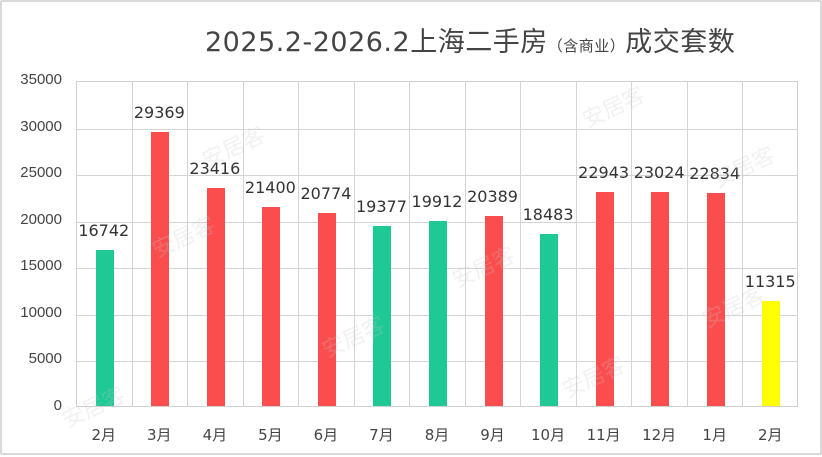  What do you see at coordinates (57, 405) in the screenshot?
I see `y-tick-label: 0` at bounding box center [57, 405].